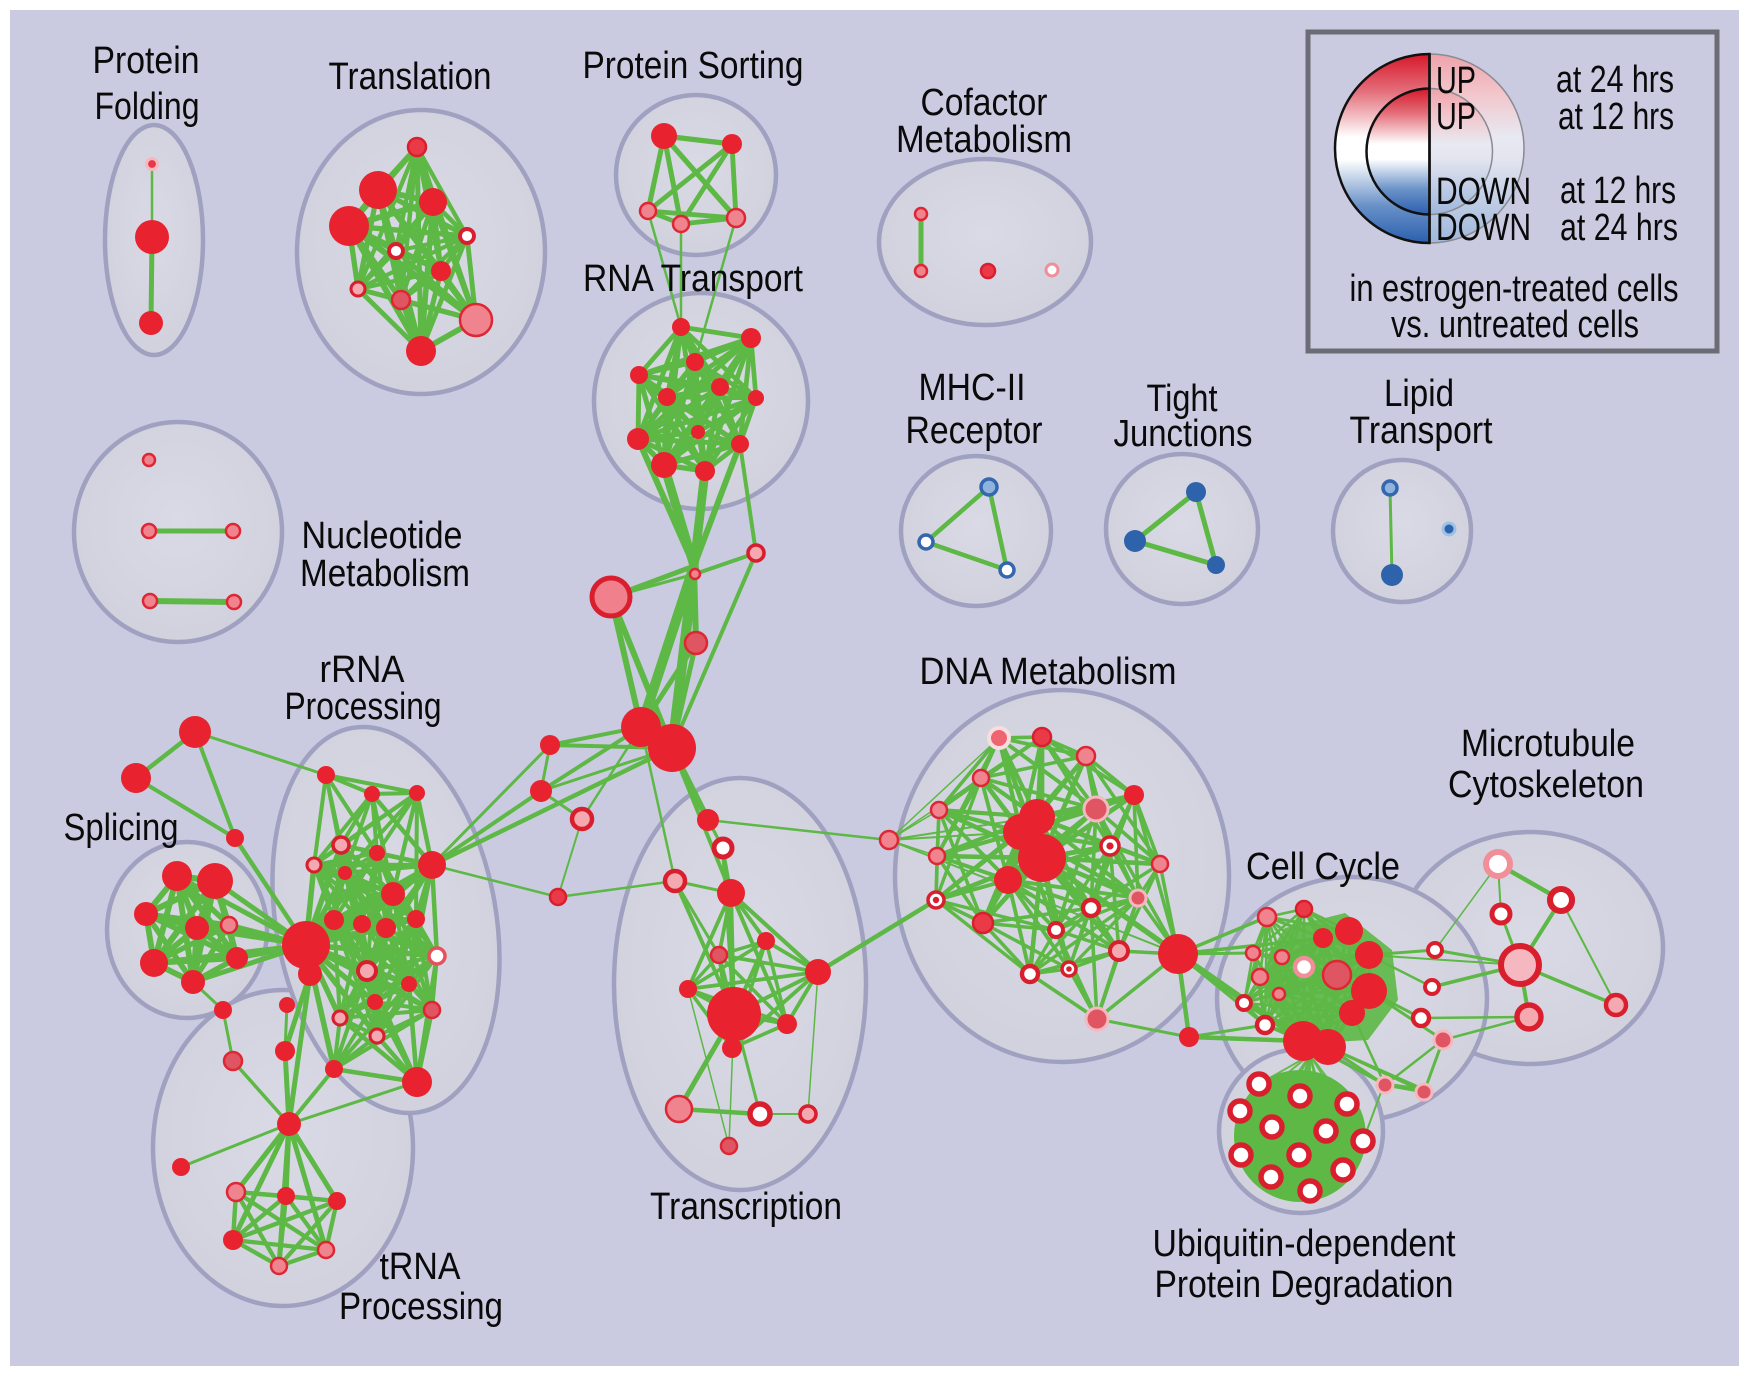 The width and height of the screenshot is (1750, 1376). I want to click on svg-text: Transcription, so click(746, 1207).